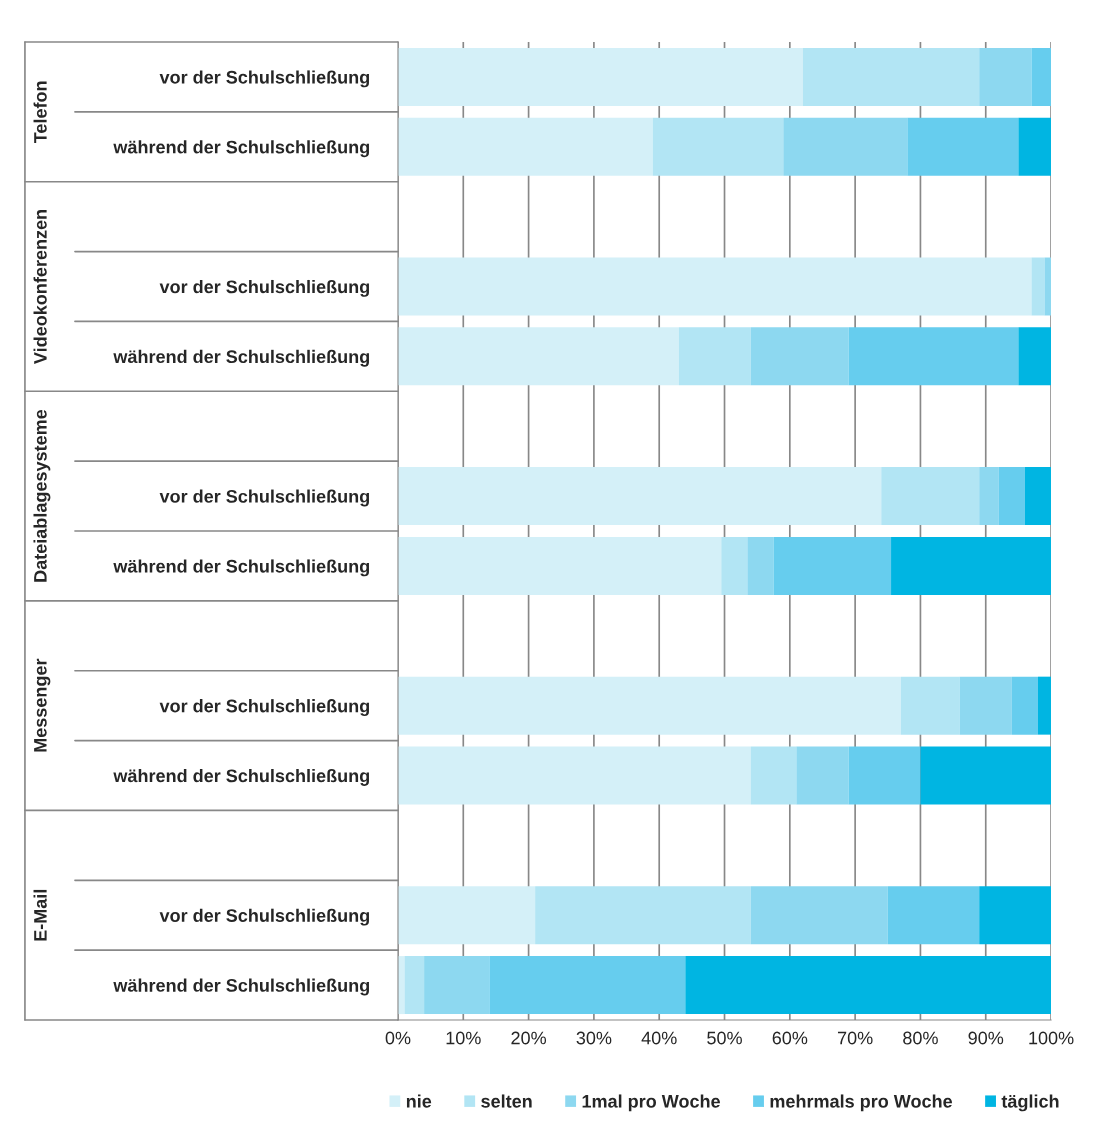 The height and width of the screenshot is (1135, 1100). Describe the element at coordinates (42, 495) in the screenshot. I see `text: Dateiablagesysteme` at that location.